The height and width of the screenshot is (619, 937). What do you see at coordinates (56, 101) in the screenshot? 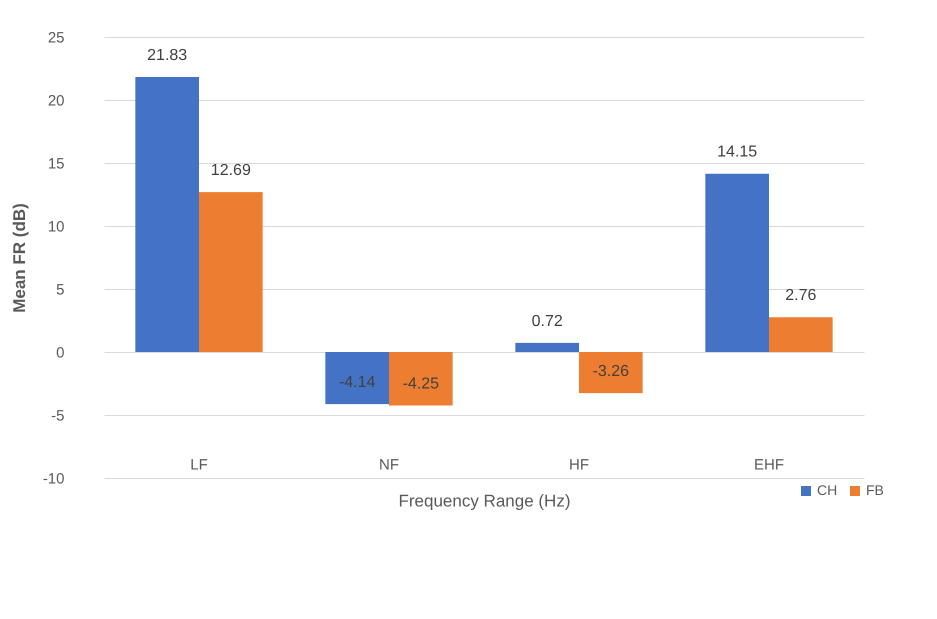
I see `y-tick-label: 20` at bounding box center [56, 101].